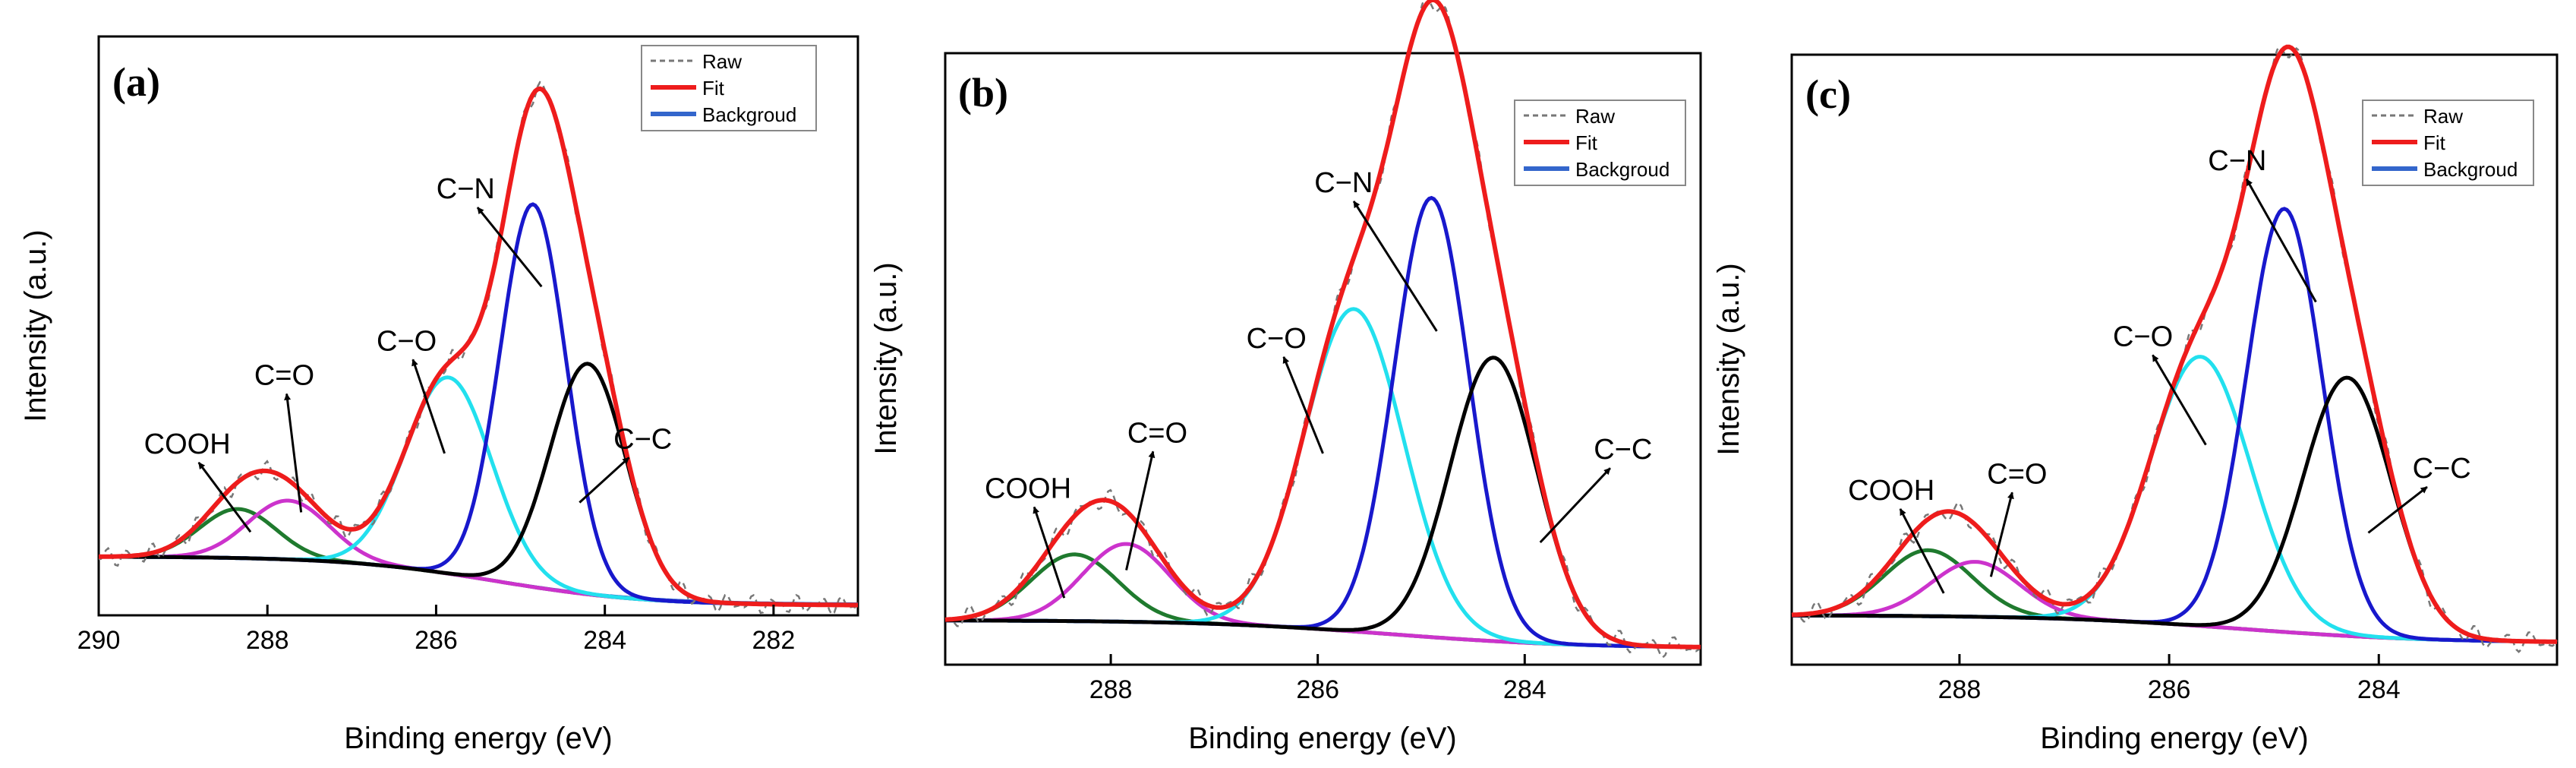 Image resolution: width=2576 pixels, height=768 pixels. What do you see at coordinates (99, 640) in the screenshot?
I see `x-tick-label: 290` at bounding box center [99, 640].